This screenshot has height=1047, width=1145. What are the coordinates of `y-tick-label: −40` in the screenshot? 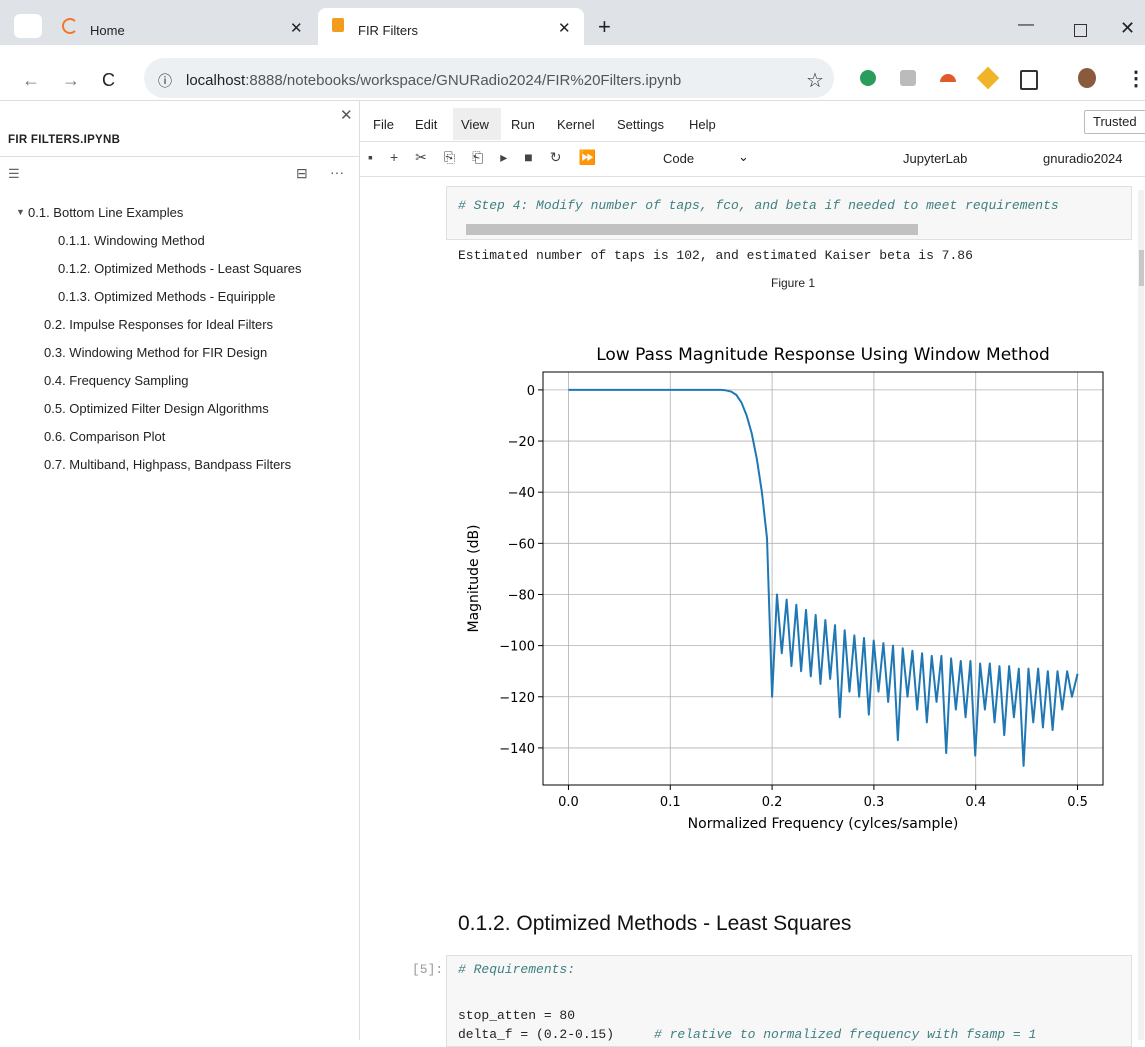 It's located at (521, 493).